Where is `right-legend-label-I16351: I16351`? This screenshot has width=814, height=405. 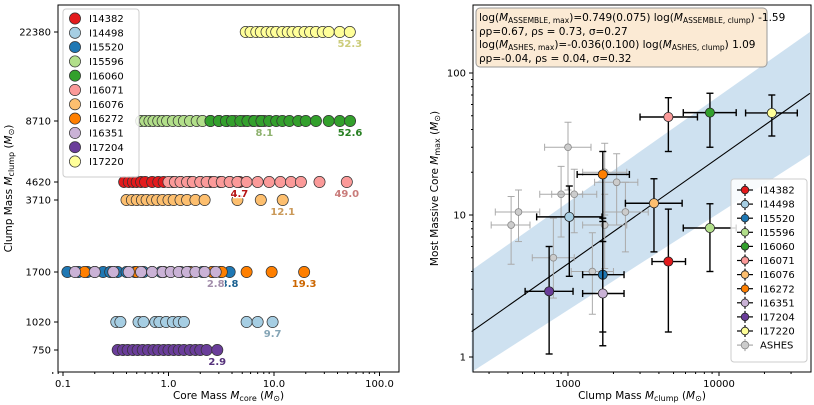 right-legend-label-I16351: I16351 is located at coordinates (777, 303).